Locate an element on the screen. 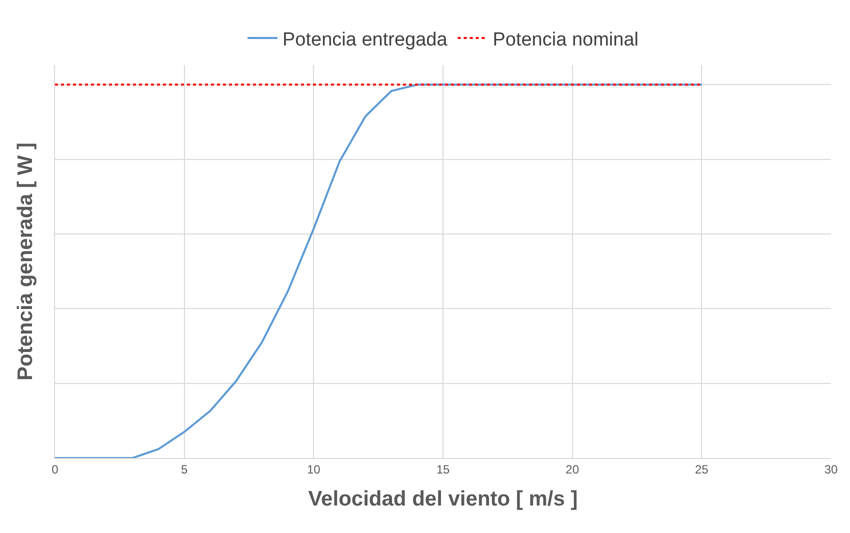 The image size is (850, 533). x-tick-label: 0 is located at coordinates (55, 469).